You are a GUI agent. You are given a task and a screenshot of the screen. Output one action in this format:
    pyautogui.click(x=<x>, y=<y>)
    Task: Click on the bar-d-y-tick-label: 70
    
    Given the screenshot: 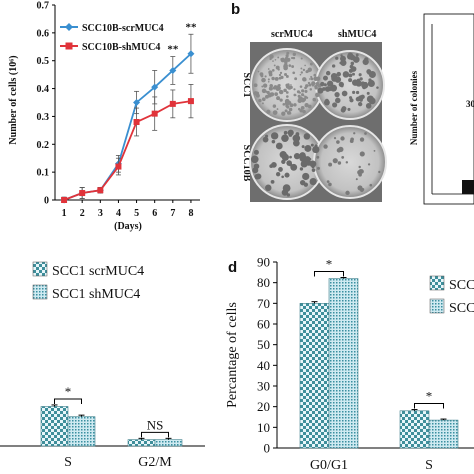 What is the action you would take?
    pyautogui.click(x=263, y=303)
    